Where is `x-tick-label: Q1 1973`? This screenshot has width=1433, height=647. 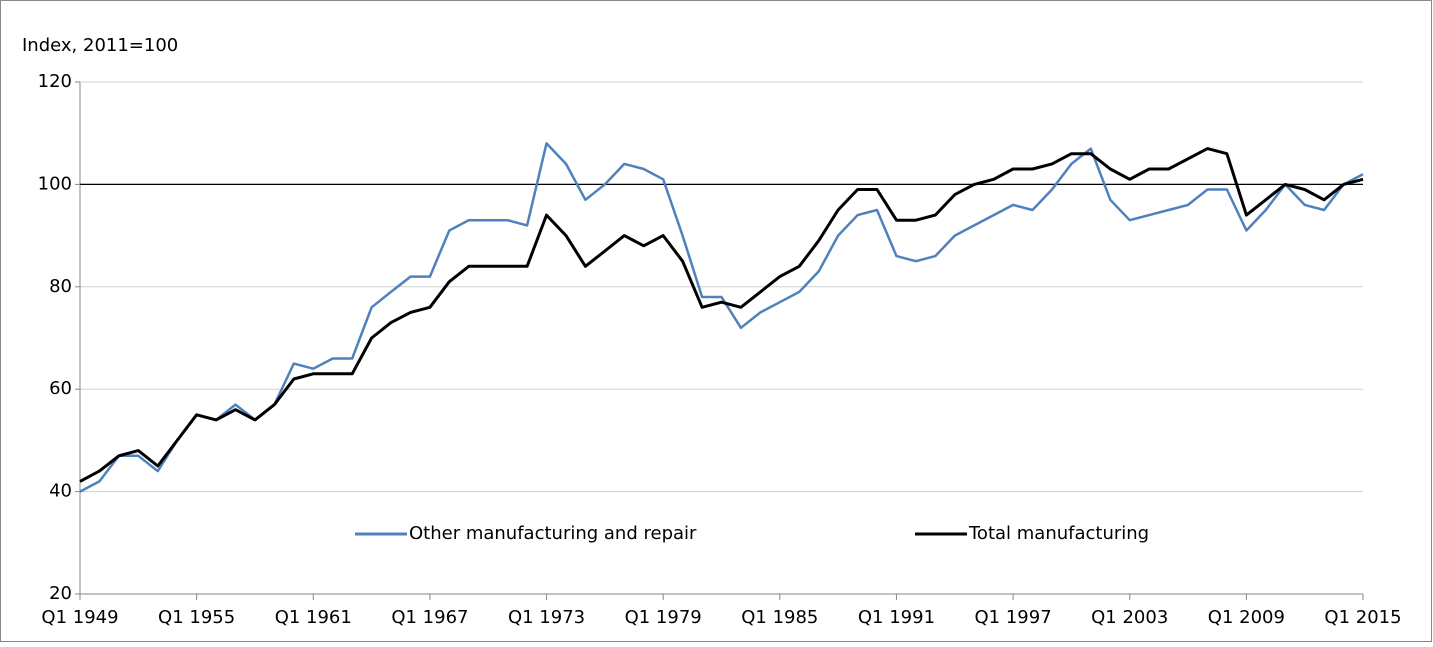
x-tick-label: Q1 1973 is located at coordinates (546, 617).